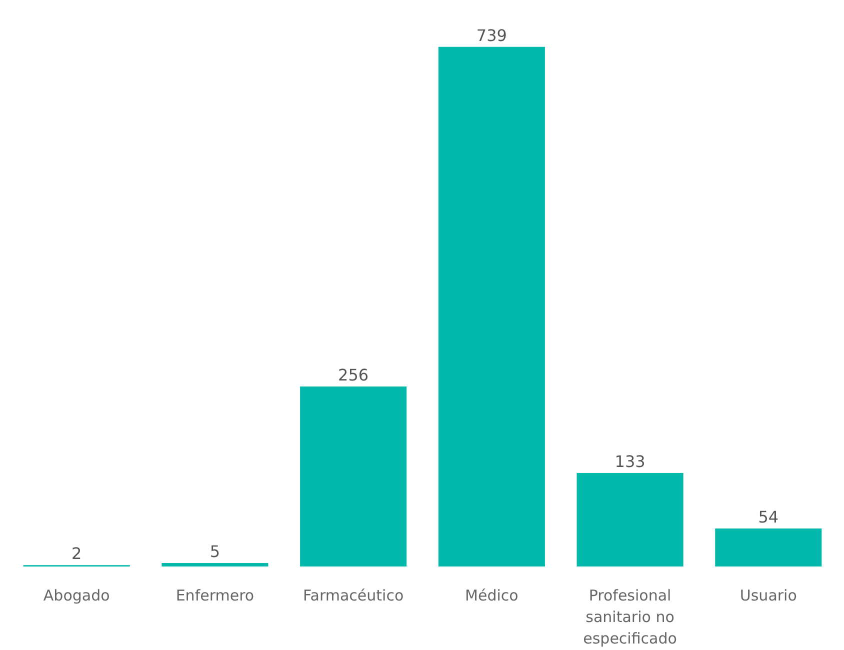  I want to click on data-label: 54, so click(768, 517).